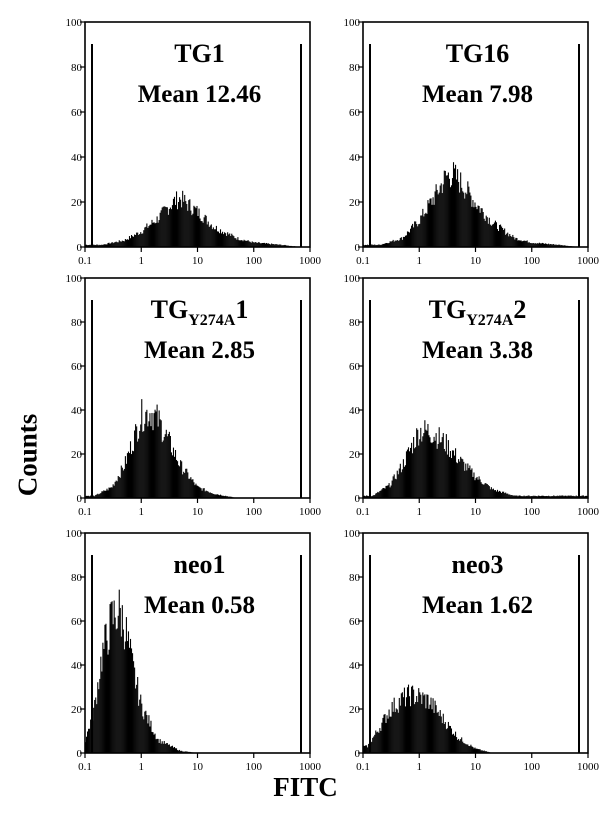 The width and height of the screenshot is (611, 831). I want to click on y-tick-label: 20, so click(77, 203).